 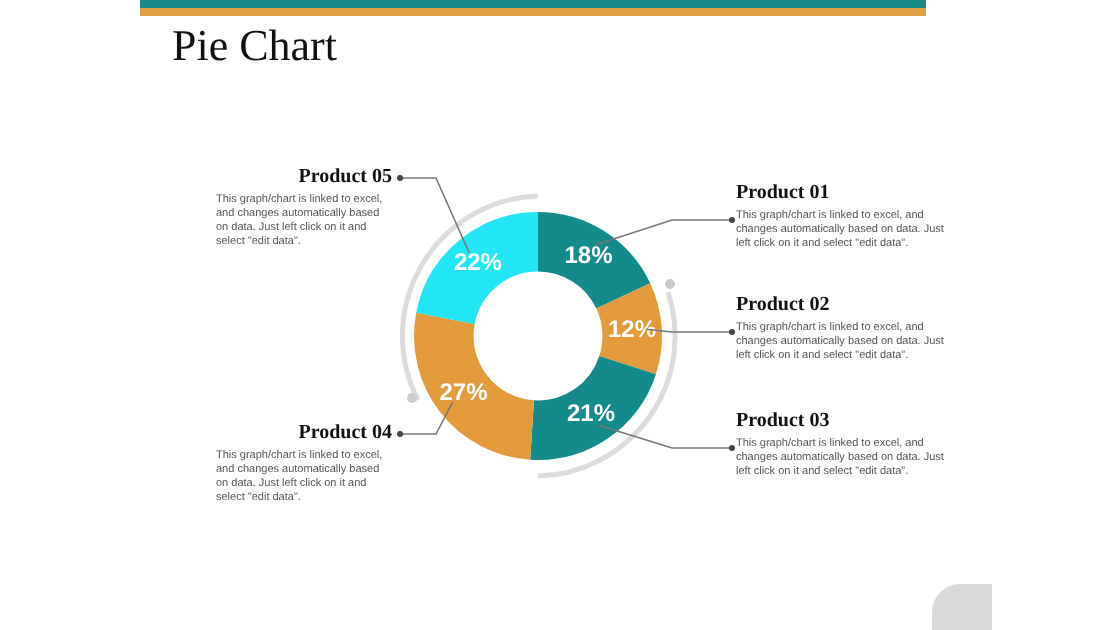 I want to click on data-label: 21%, so click(x=591, y=412).